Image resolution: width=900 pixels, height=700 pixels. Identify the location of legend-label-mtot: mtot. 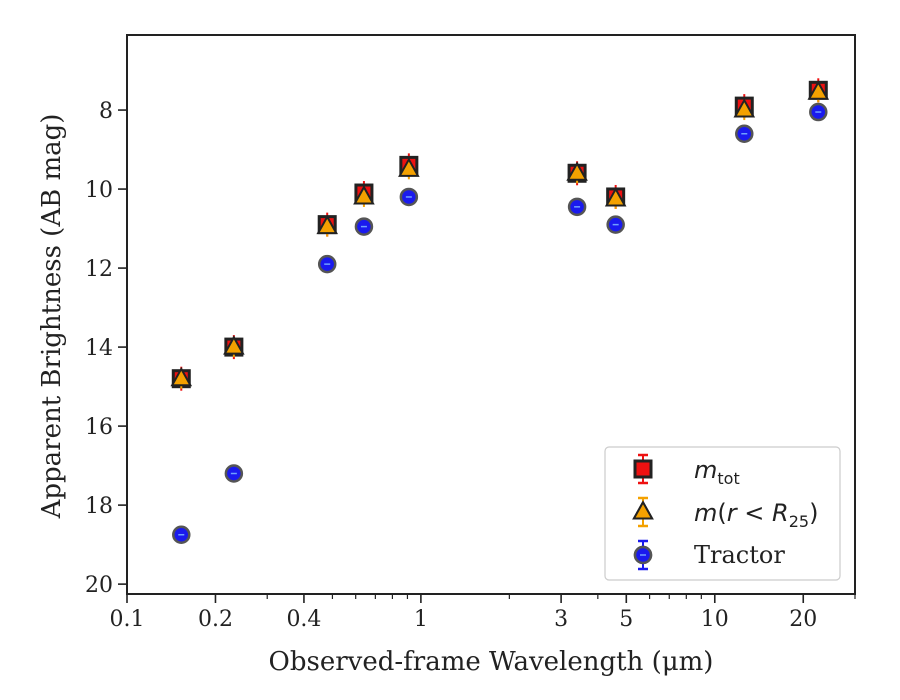
(717, 472).